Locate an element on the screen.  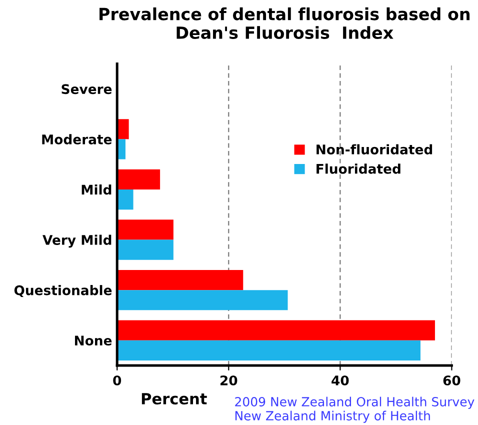
chart-title: Prevalence of dental fluorosis based on Dean's Fluorosis Index is located at coordinates (285, 23).